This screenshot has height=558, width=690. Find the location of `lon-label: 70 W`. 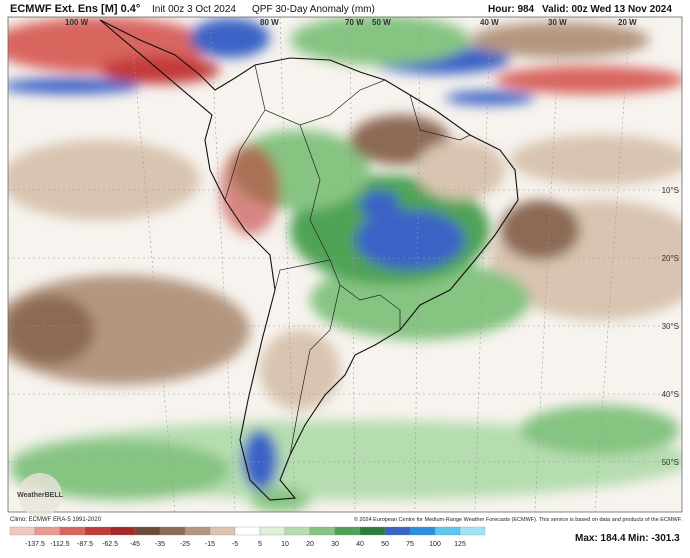

lon-label: 70 W is located at coordinates (354, 22).